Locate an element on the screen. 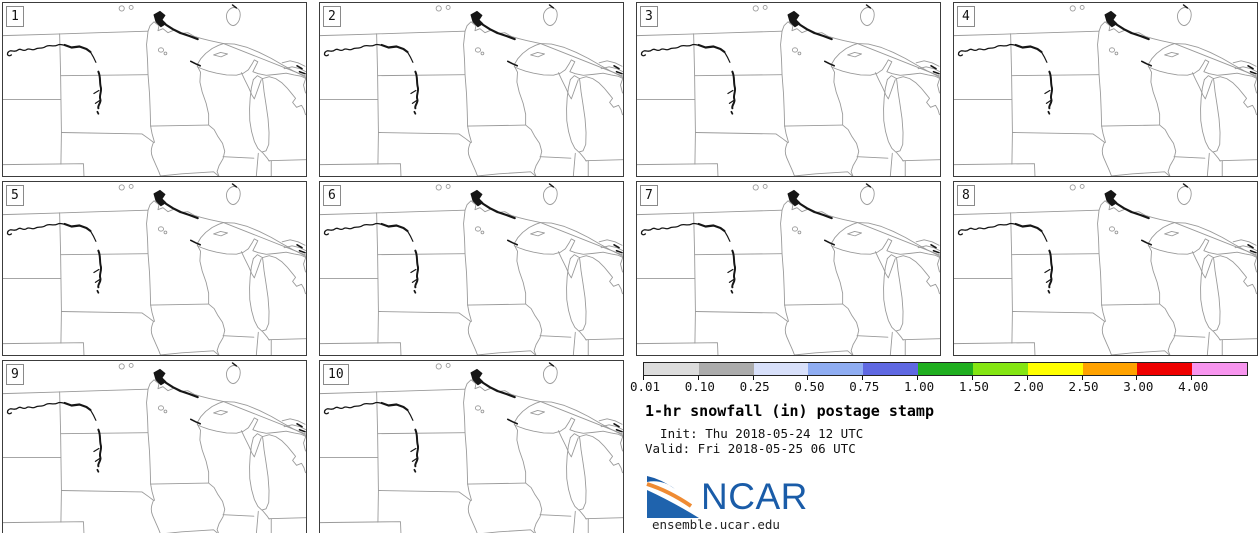 This screenshot has width=1260, height=533. member-panel-5: 5 is located at coordinates (154, 268).